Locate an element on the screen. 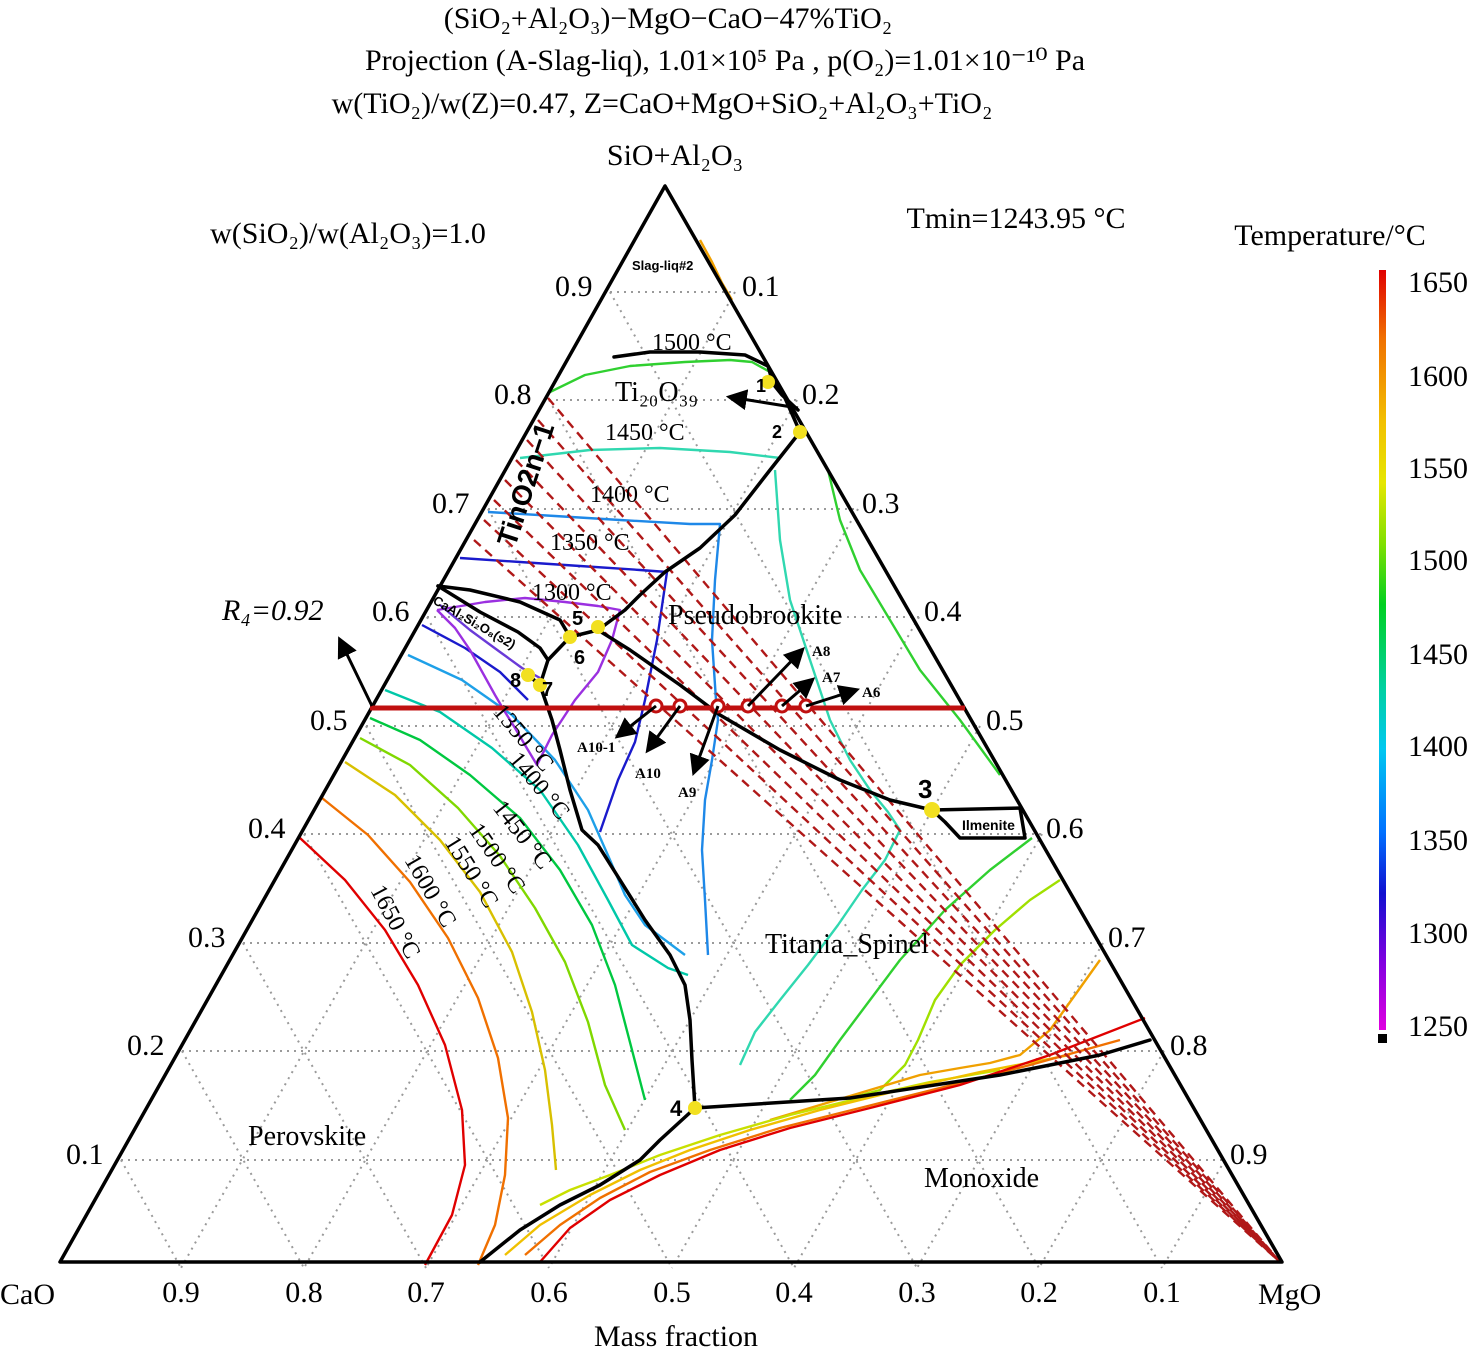 The image size is (1477, 1358). tmin-label: Tmin=1243.95 °C is located at coordinates (1016, 218).